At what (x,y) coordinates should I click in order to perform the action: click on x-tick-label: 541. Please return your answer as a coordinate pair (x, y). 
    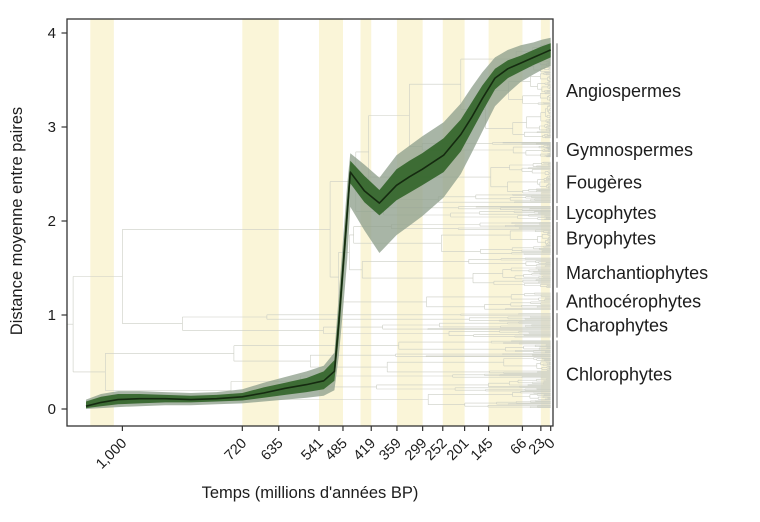
    Looking at the image, I should click on (312, 450).